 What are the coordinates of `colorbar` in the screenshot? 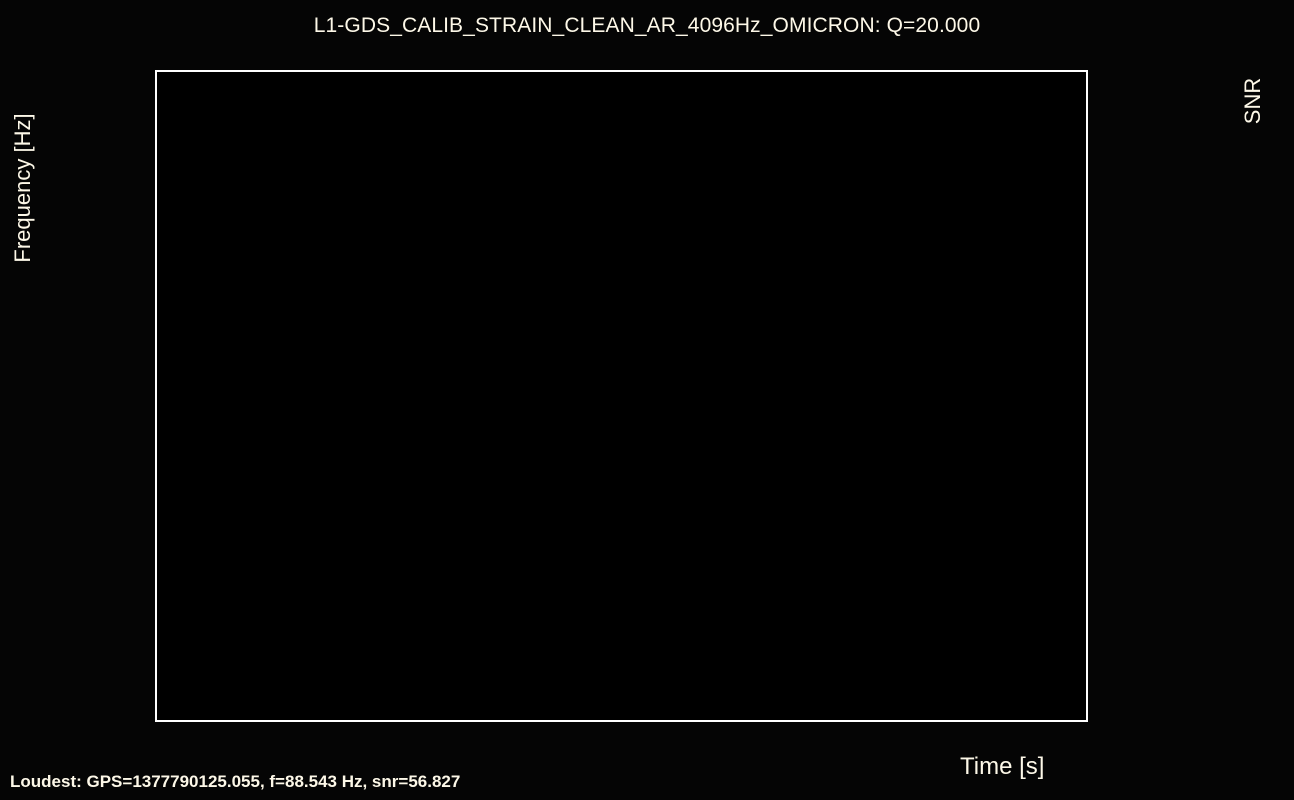 It's located at (1107, 396).